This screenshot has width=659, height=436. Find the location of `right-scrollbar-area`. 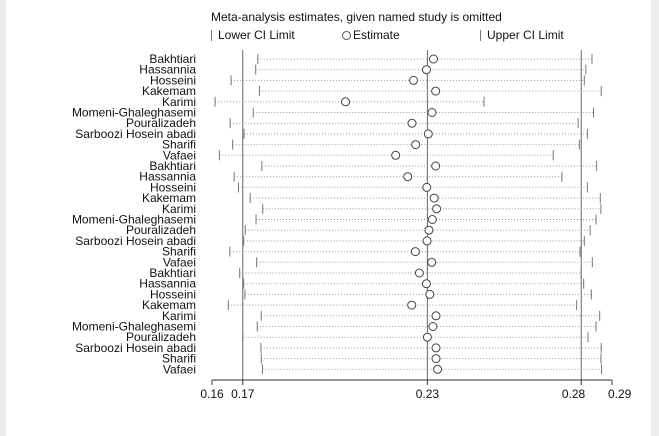

right-scrollbar-area is located at coordinates (655, 218).